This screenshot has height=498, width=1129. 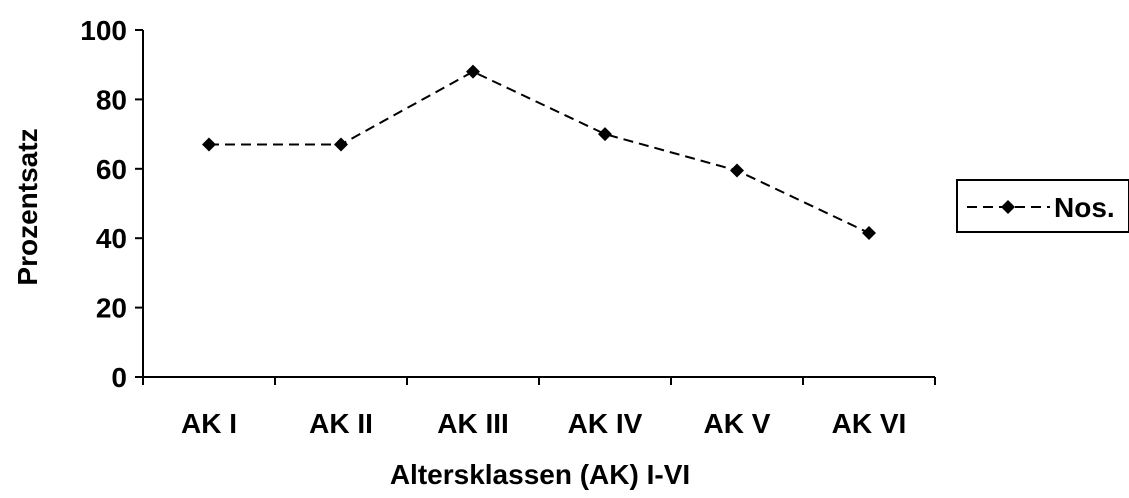 What do you see at coordinates (111, 308) in the screenshot?
I see `y-tick-label: 20` at bounding box center [111, 308].